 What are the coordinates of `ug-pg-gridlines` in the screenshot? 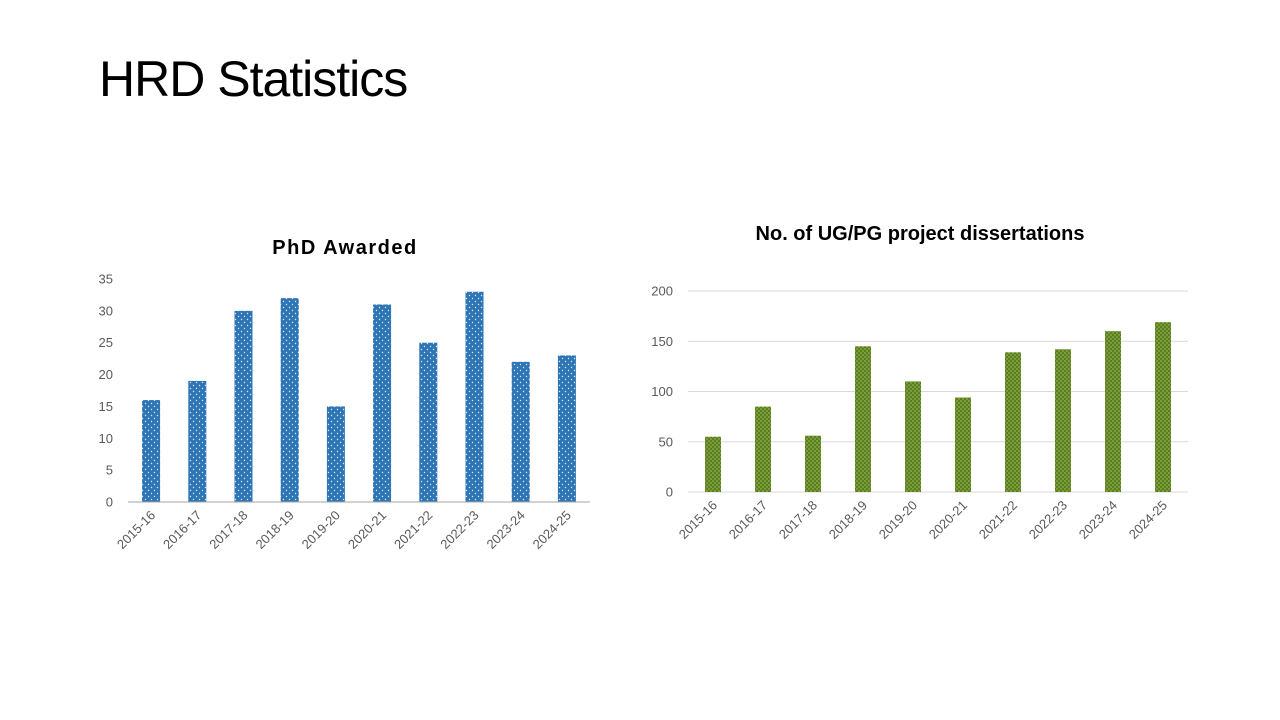 It's located at (938, 391).